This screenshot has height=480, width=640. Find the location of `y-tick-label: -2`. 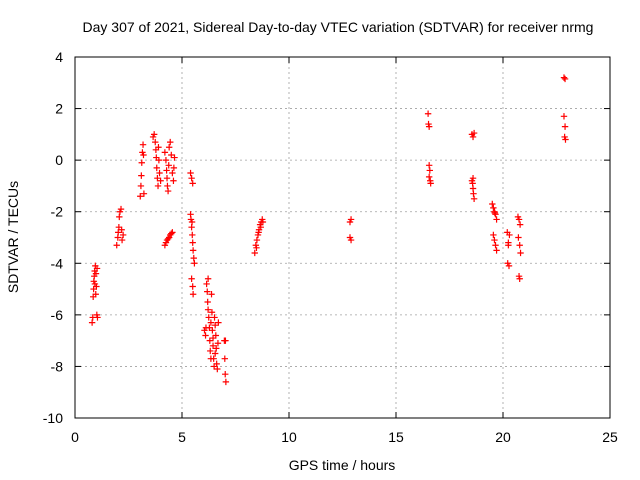

y-tick-label: -2 is located at coordinates (57, 212).